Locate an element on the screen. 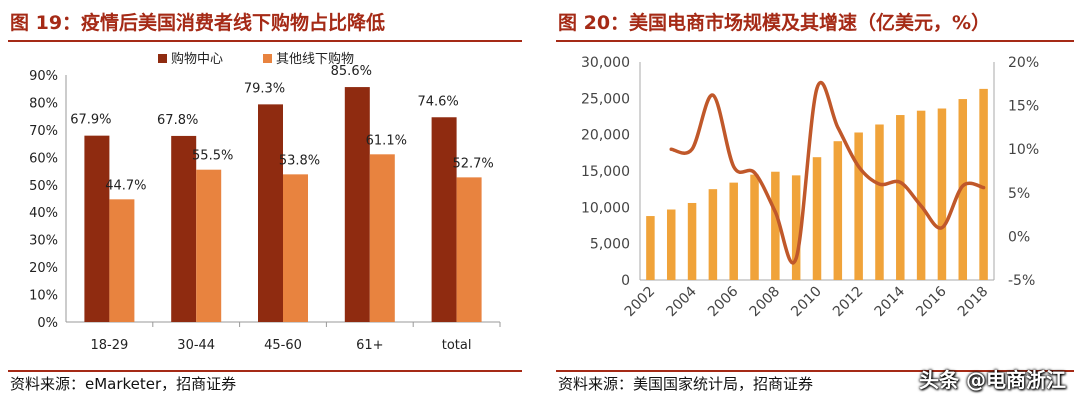 The image size is (1080, 403). left-y-tick-label: 25,000 is located at coordinates (605, 99).